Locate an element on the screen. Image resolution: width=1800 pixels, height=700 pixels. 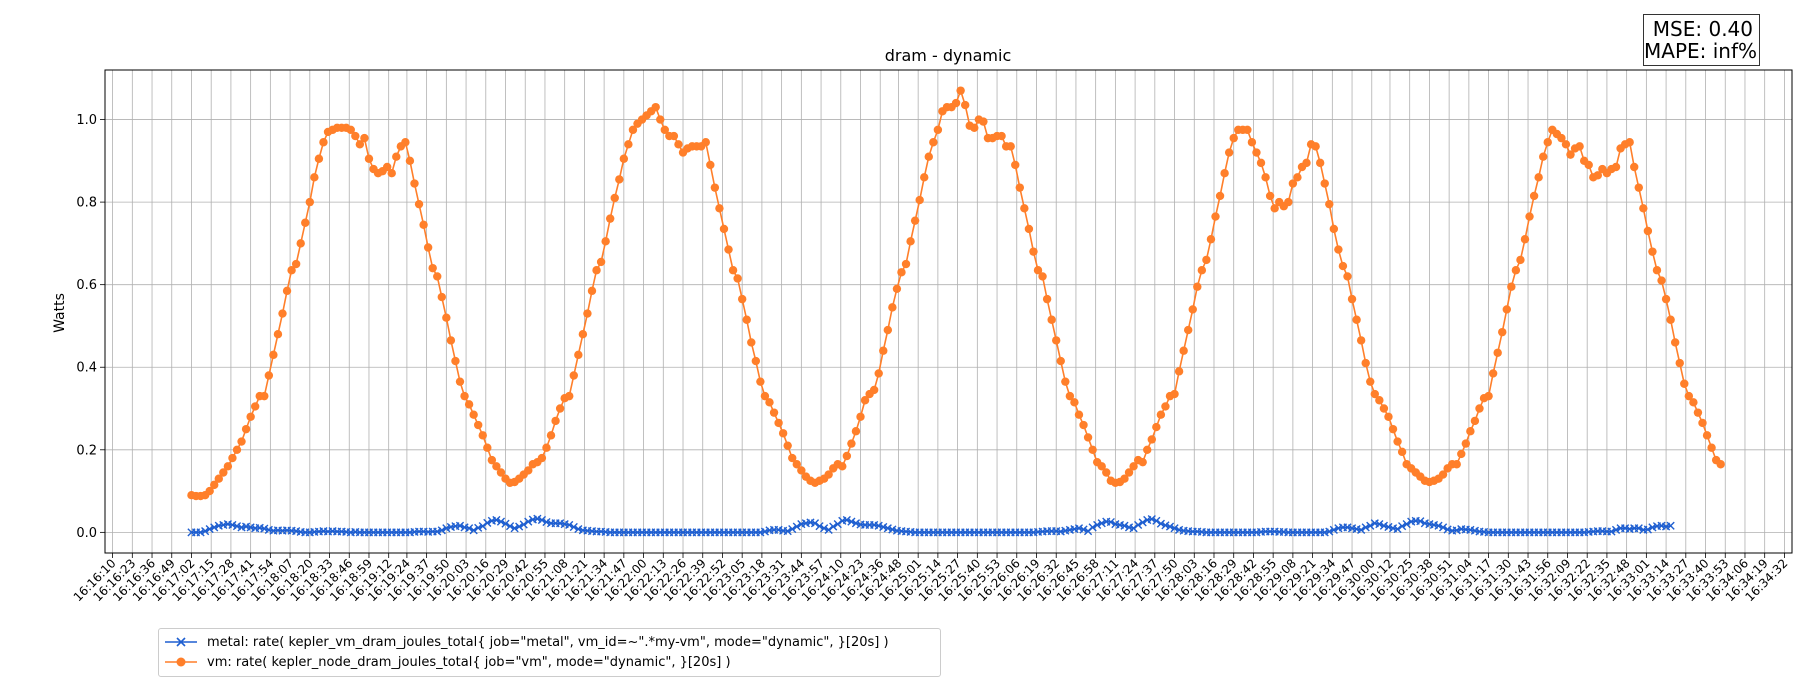
y-tick-label: 0.0 is located at coordinates (86, 533).